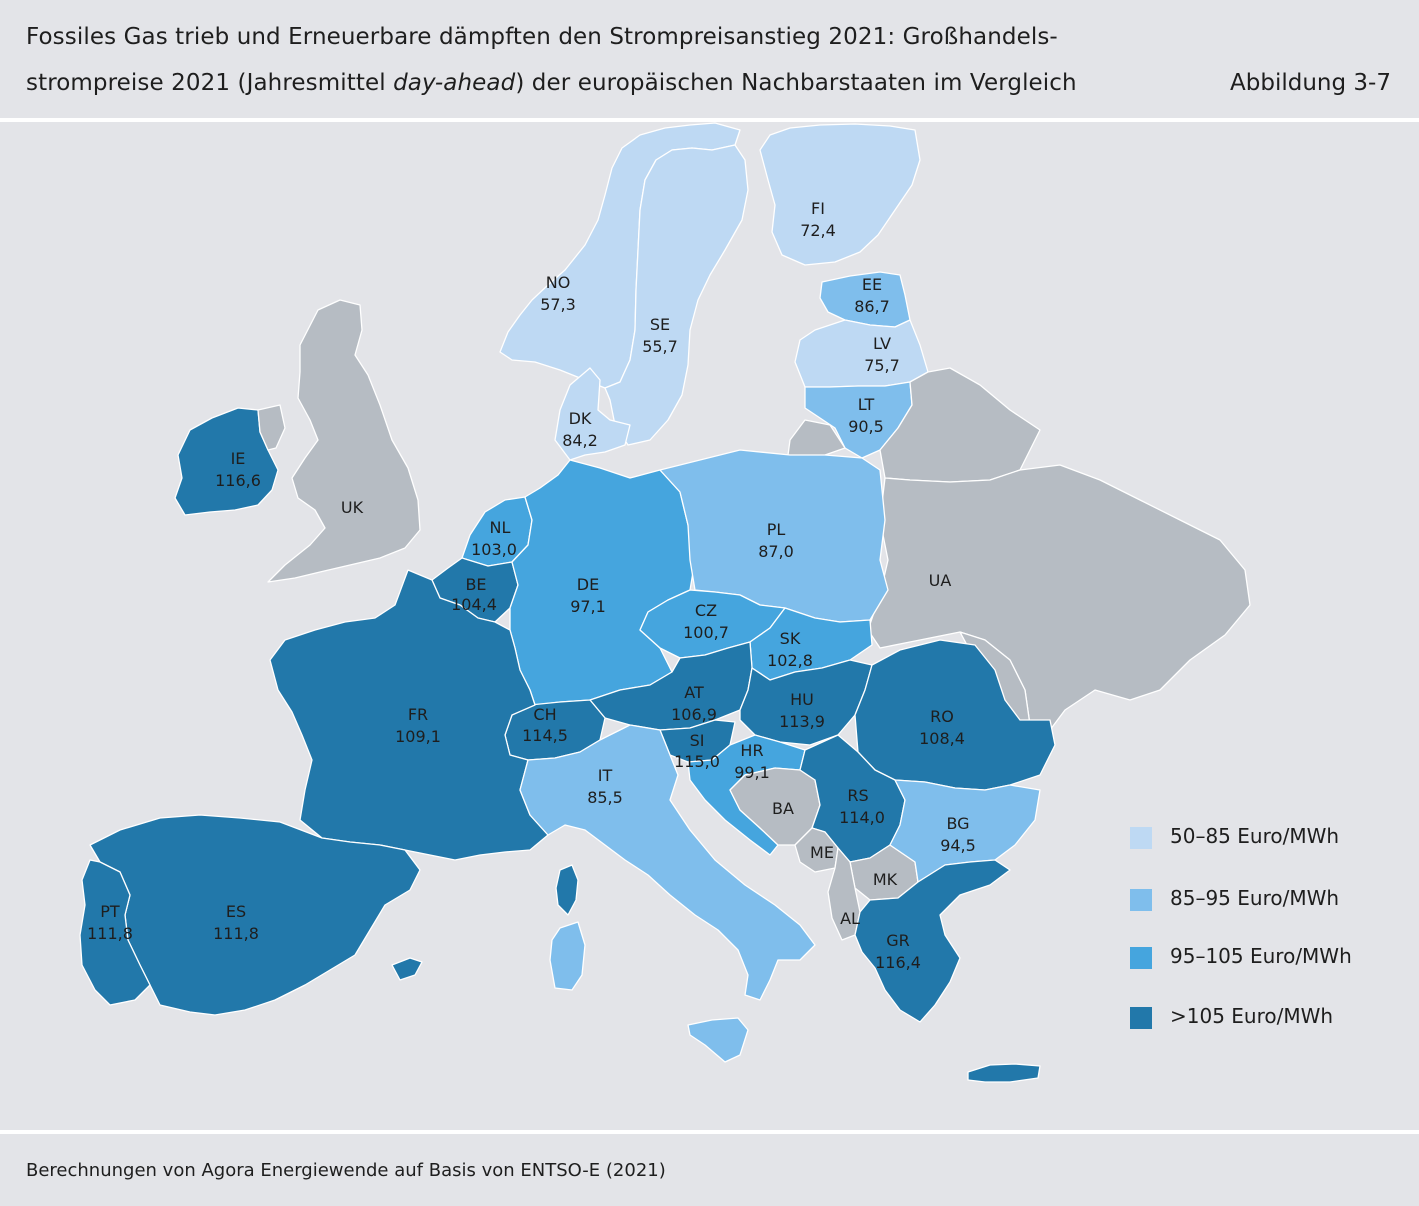 This screenshot has height=1206, width=1419. Describe the element at coordinates (942, 738) in the screenshot. I see `label-RO-value: 108,4` at that location.